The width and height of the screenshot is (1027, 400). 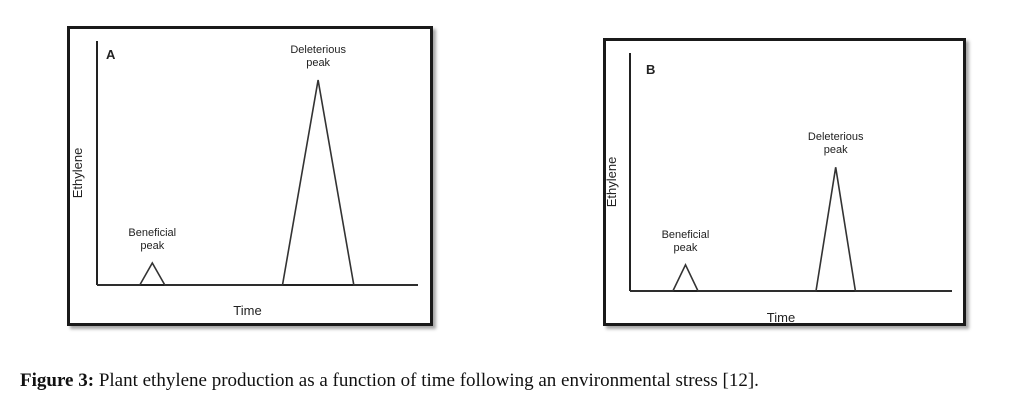 I want to click on x-axis-label-a: Time, so click(x=247, y=310).